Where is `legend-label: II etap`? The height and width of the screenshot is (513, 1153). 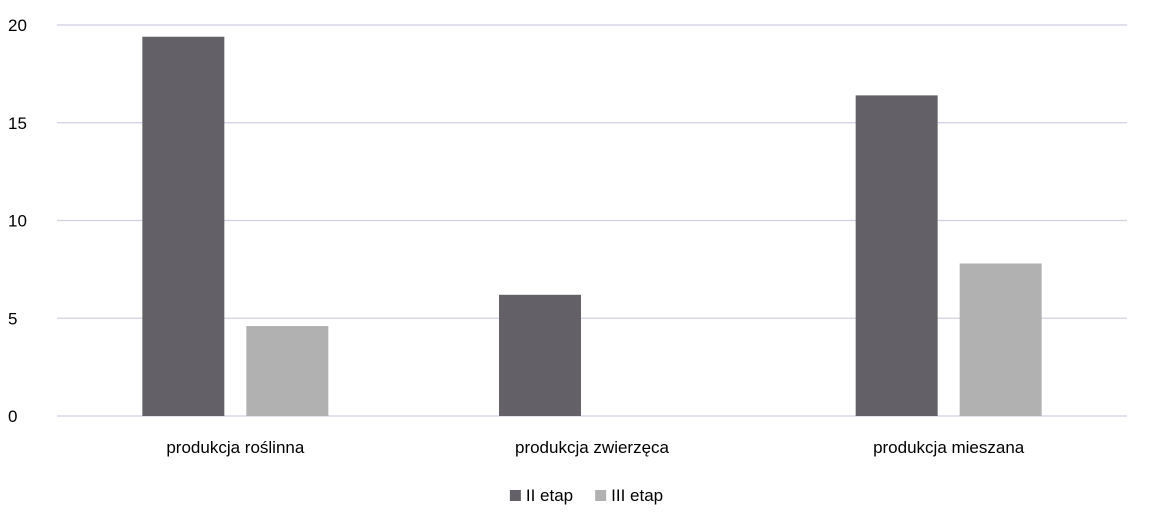
legend-label: II etap is located at coordinates (549, 495).